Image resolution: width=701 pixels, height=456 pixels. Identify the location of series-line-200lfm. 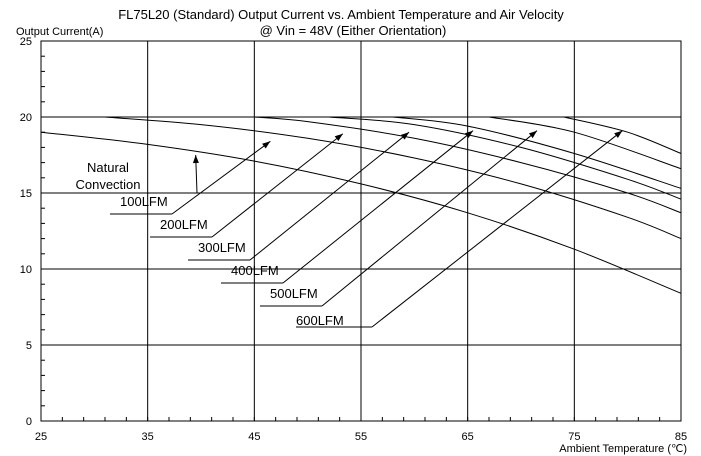
(468, 165).